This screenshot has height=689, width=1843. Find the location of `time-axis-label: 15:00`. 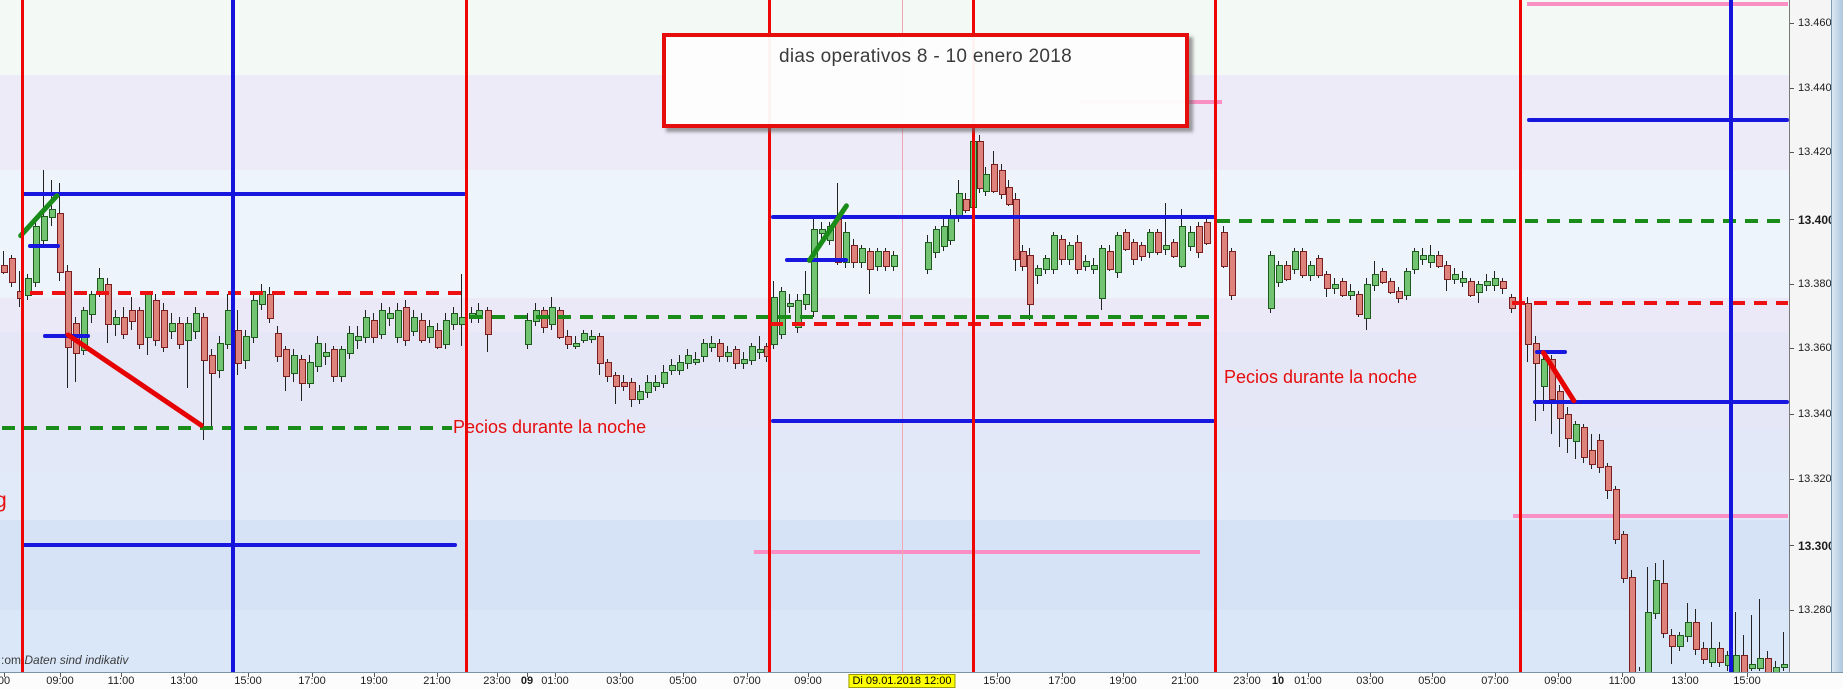

time-axis-label: 15:00 is located at coordinates (248, 681).